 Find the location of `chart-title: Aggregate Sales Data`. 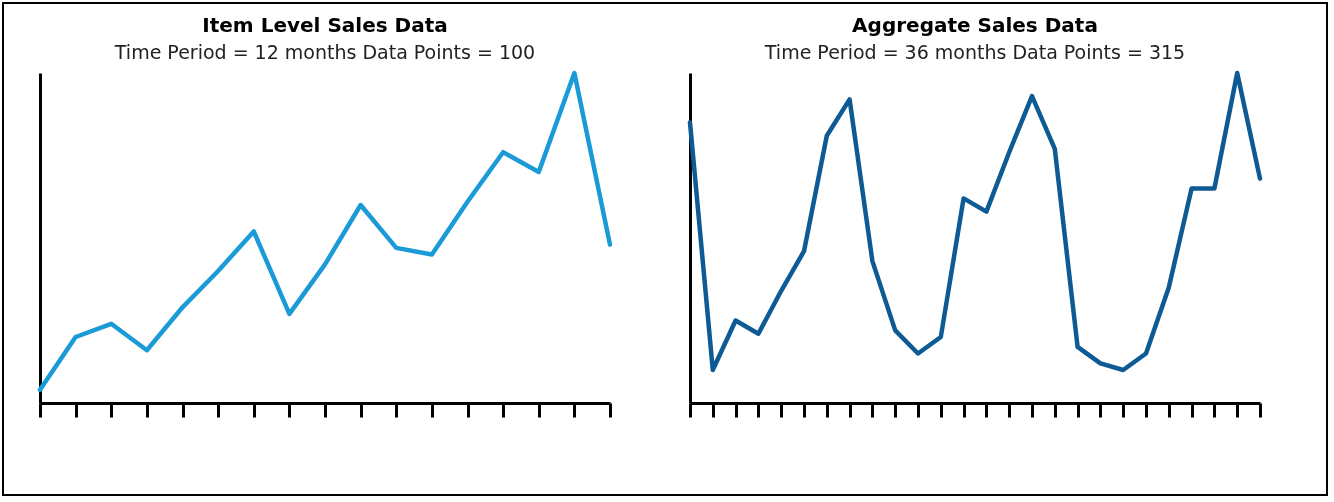

chart-title: Aggregate Sales Data is located at coordinates (975, 24).